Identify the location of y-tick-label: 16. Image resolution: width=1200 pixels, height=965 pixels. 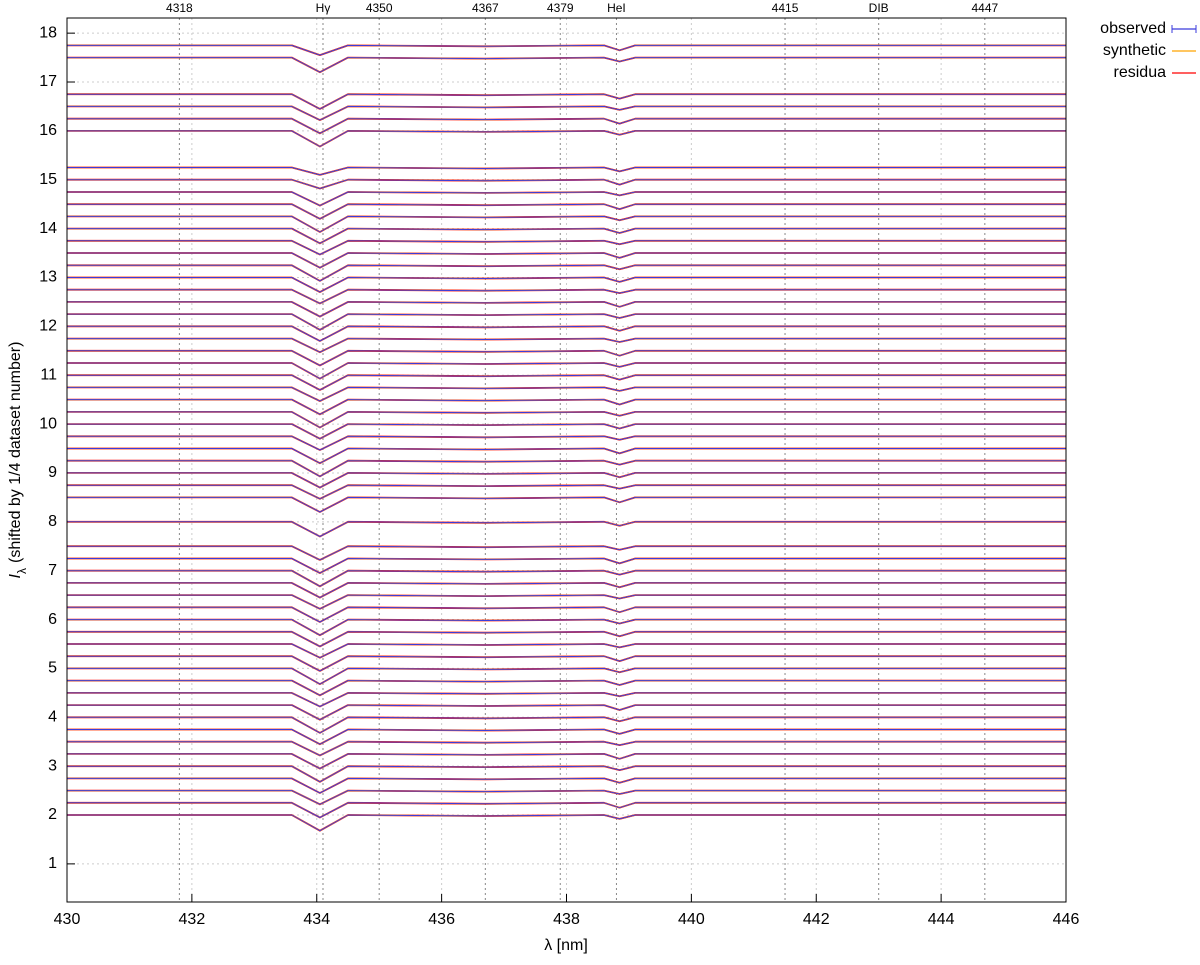
(48, 130).